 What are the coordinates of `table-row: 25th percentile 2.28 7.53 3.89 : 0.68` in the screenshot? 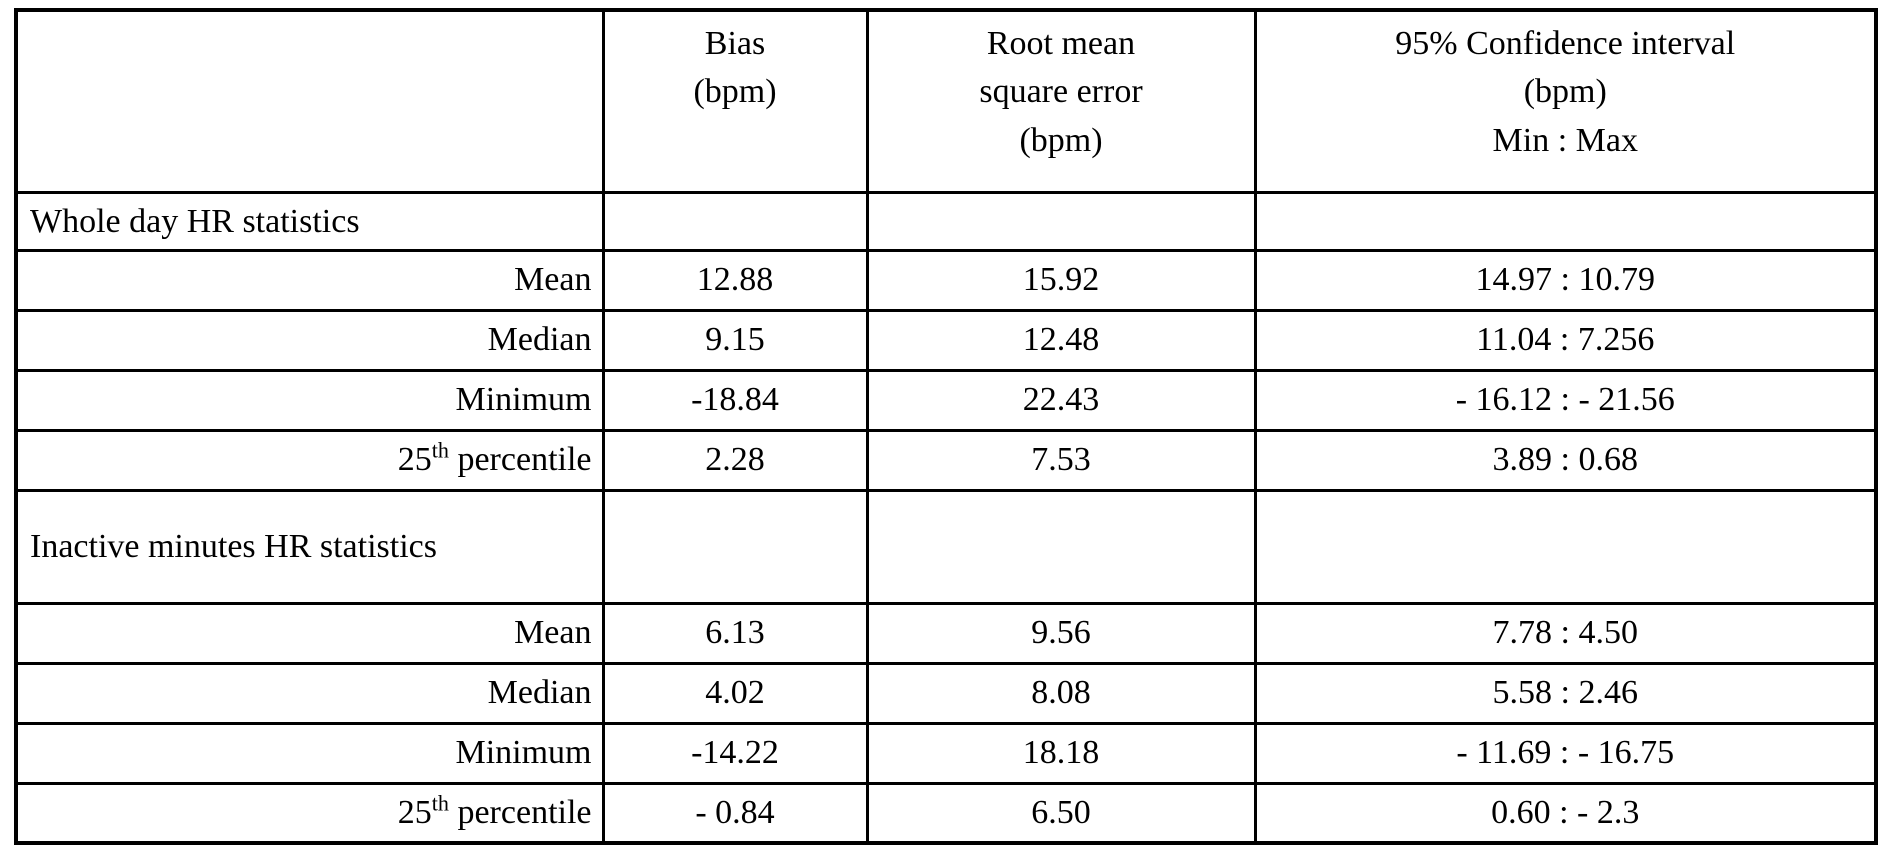 It's located at (946, 460).